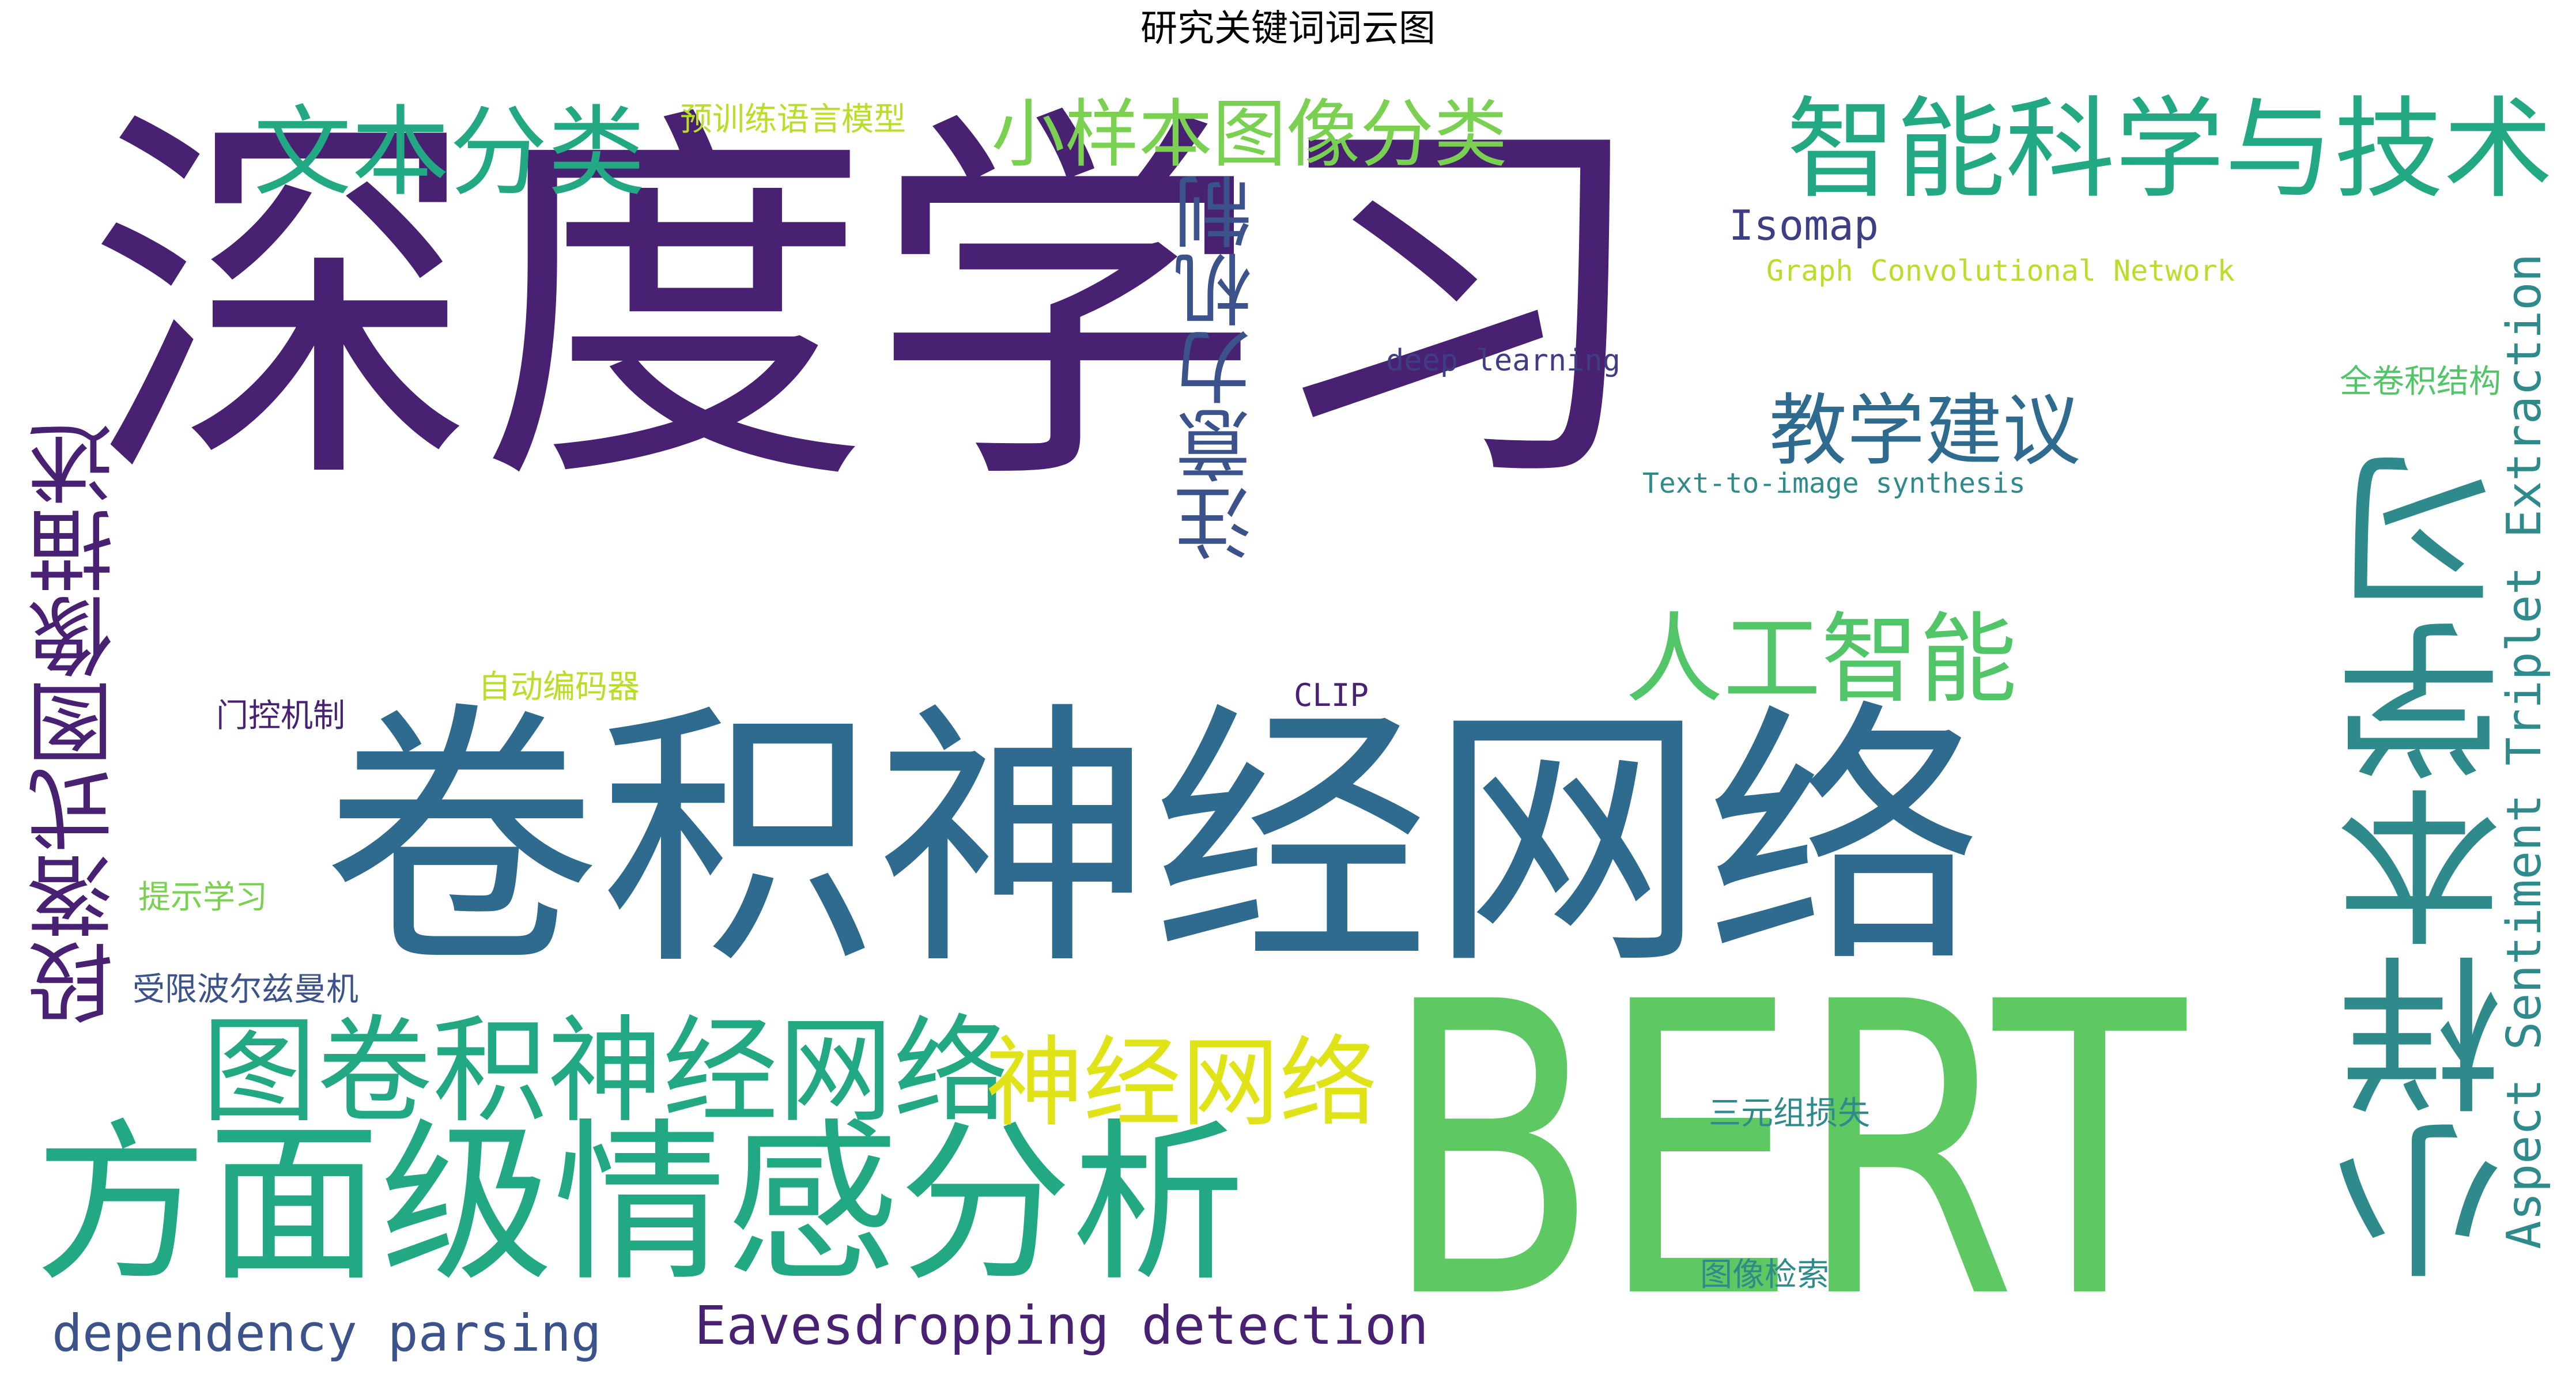 This screenshot has height=1387, width=2576. I want to click on word-juanji-shenjing-wangluo: 卷积神经网络, so click(1152, 841).